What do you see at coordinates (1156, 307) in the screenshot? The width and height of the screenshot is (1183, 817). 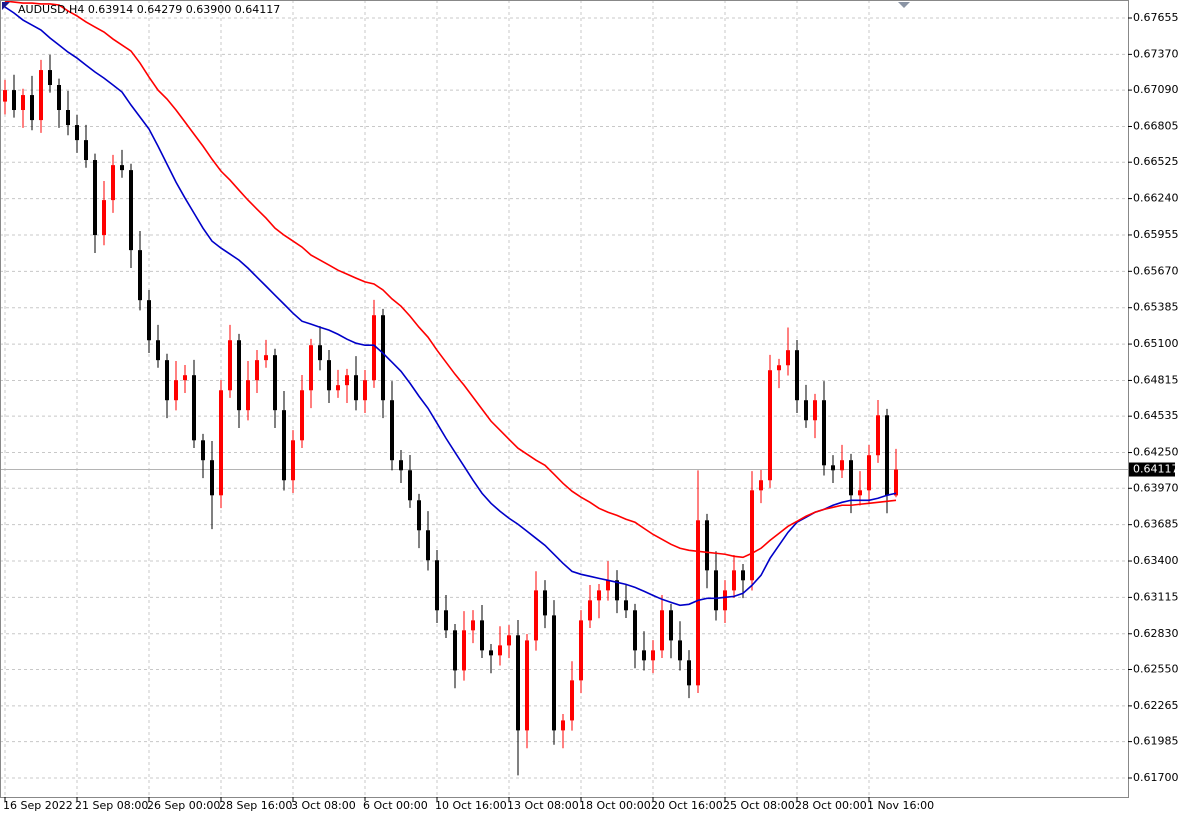 I see `y-tick-label: 0.65385` at bounding box center [1156, 307].